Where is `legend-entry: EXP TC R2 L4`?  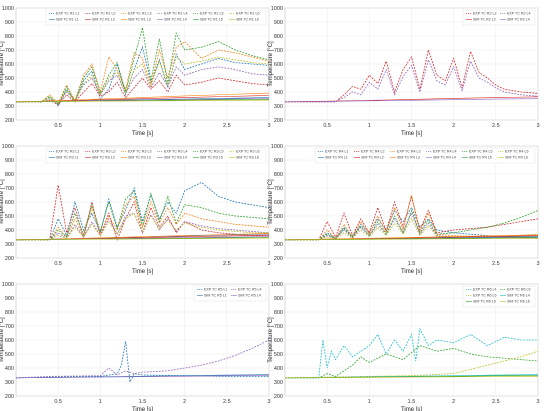 legend-entry: EXP TC R2 L4 is located at coordinates (518, 14).